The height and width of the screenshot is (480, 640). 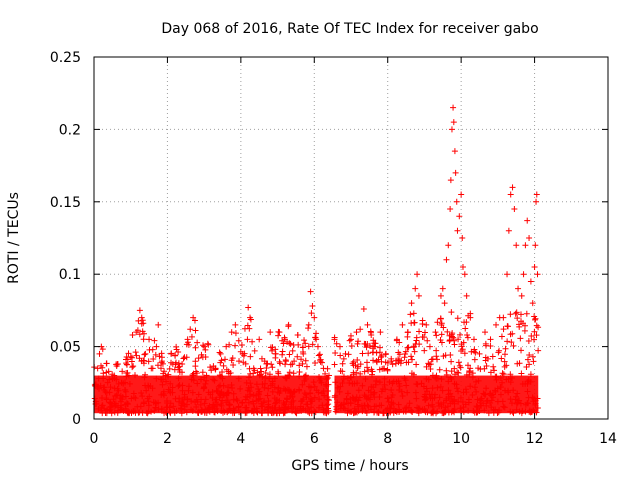 What do you see at coordinates (608, 439) in the screenshot?
I see `x-tick-label: 14` at bounding box center [608, 439].